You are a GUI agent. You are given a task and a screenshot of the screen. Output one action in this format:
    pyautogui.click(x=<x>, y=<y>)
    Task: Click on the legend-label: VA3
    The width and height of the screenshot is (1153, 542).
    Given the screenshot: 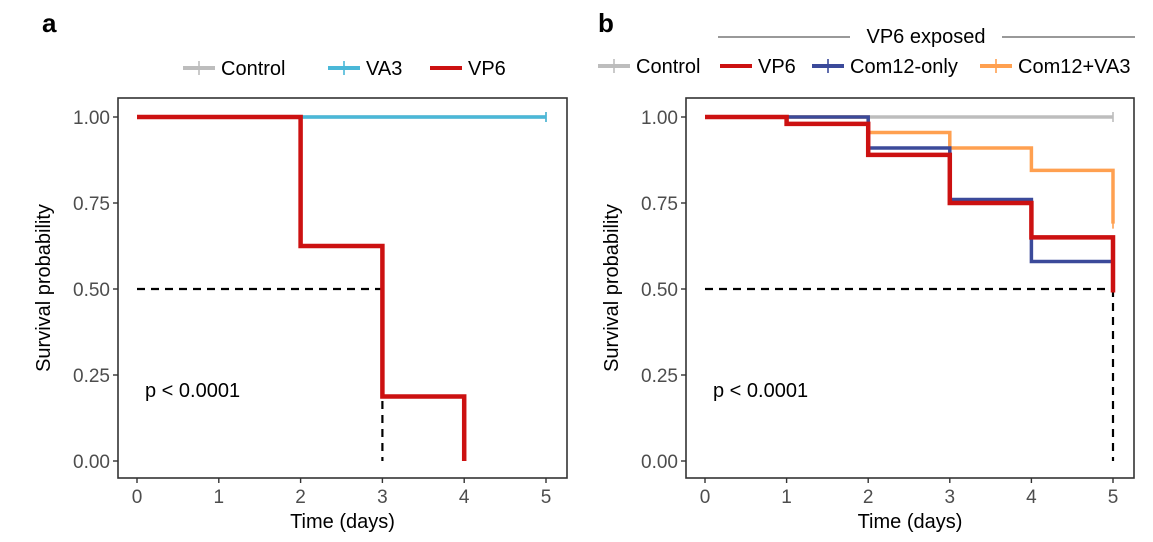 What is the action you would take?
    pyautogui.click(x=384, y=69)
    